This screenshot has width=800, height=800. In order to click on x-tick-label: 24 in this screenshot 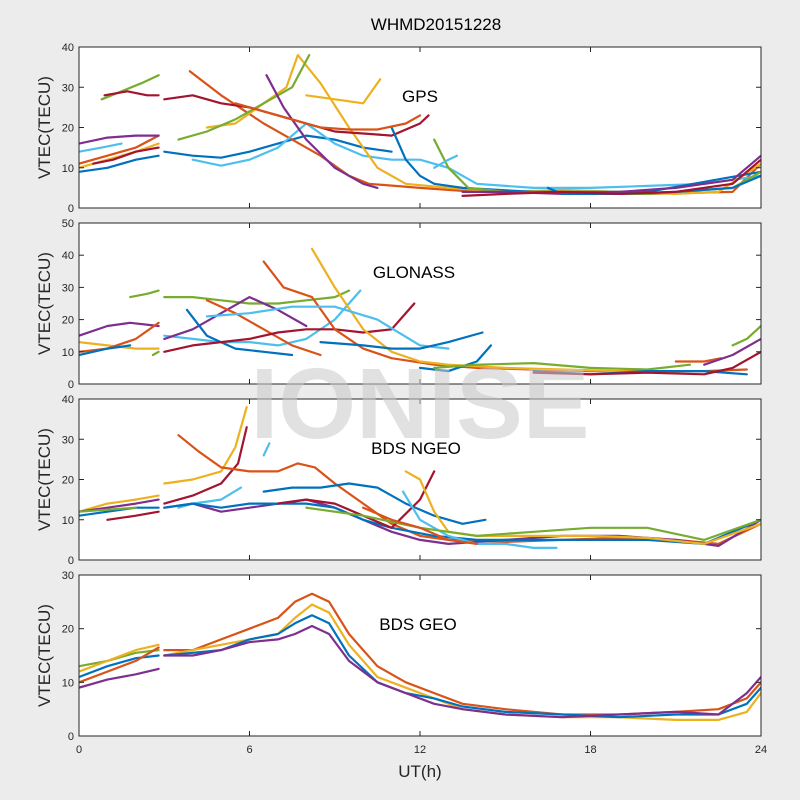, I will do `click(761, 750)`.